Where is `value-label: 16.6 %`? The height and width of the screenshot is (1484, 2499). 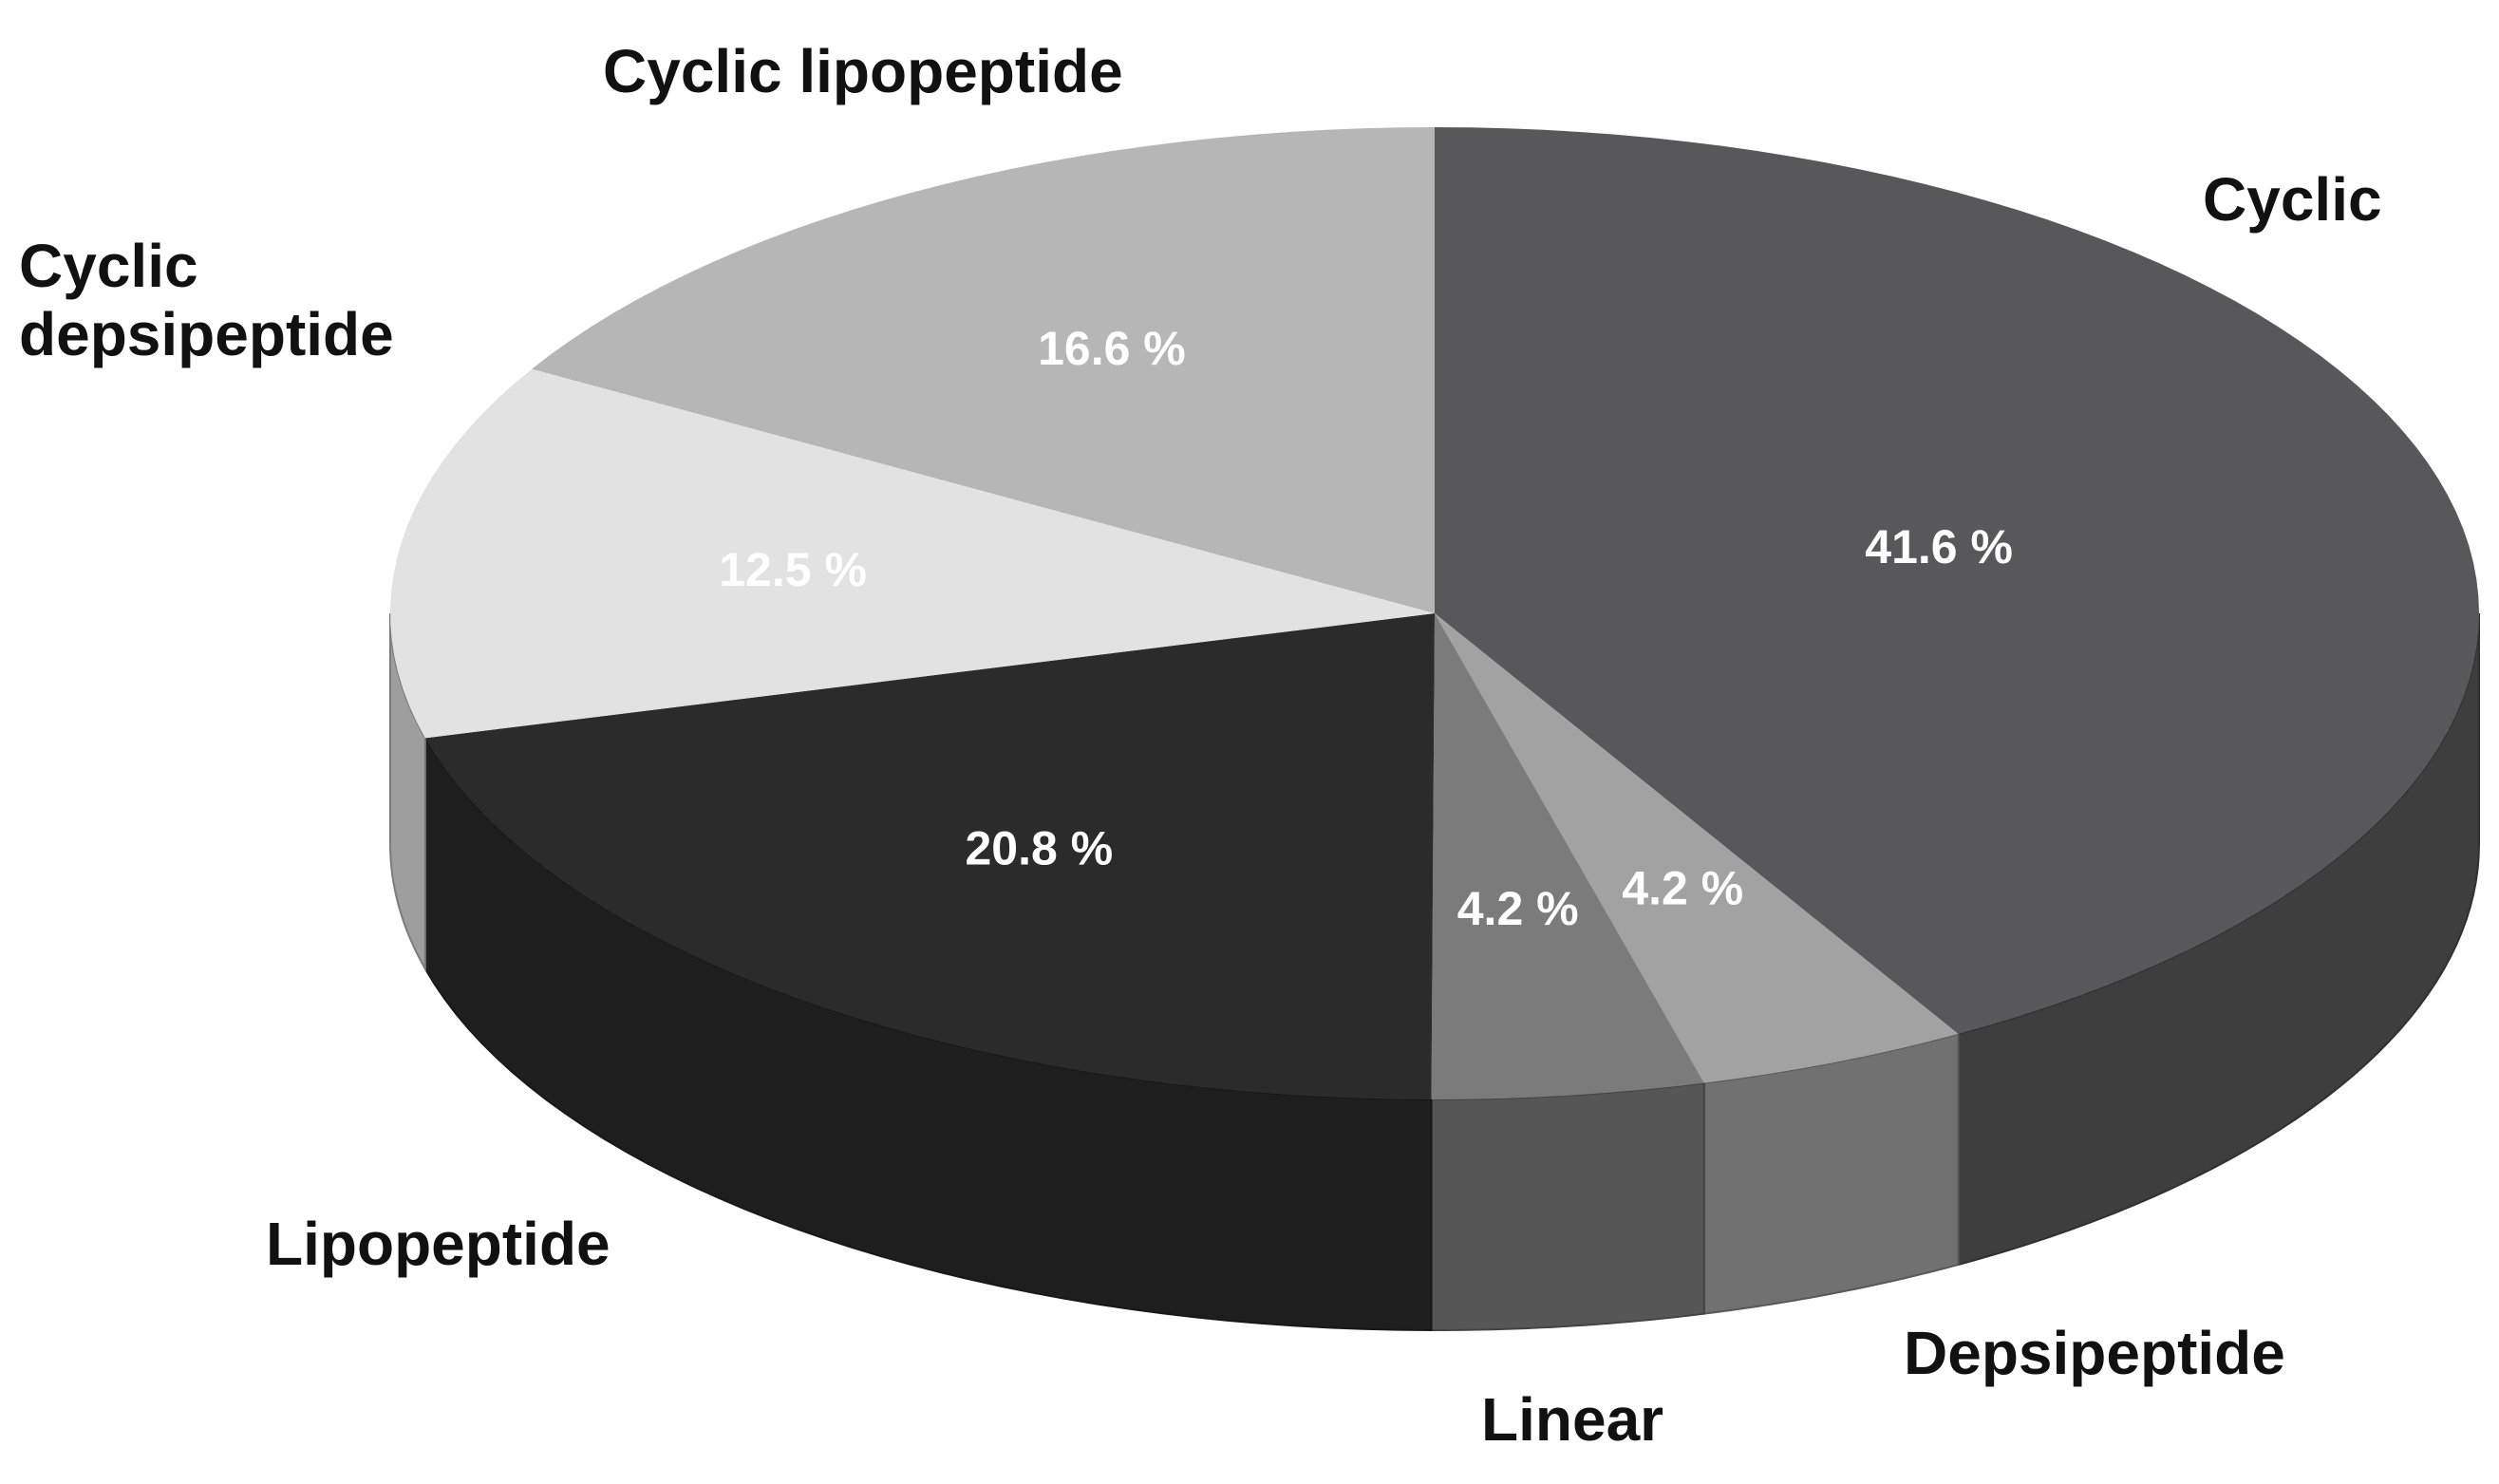 value-label: 16.6 % is located at coordinates (1112, 348).